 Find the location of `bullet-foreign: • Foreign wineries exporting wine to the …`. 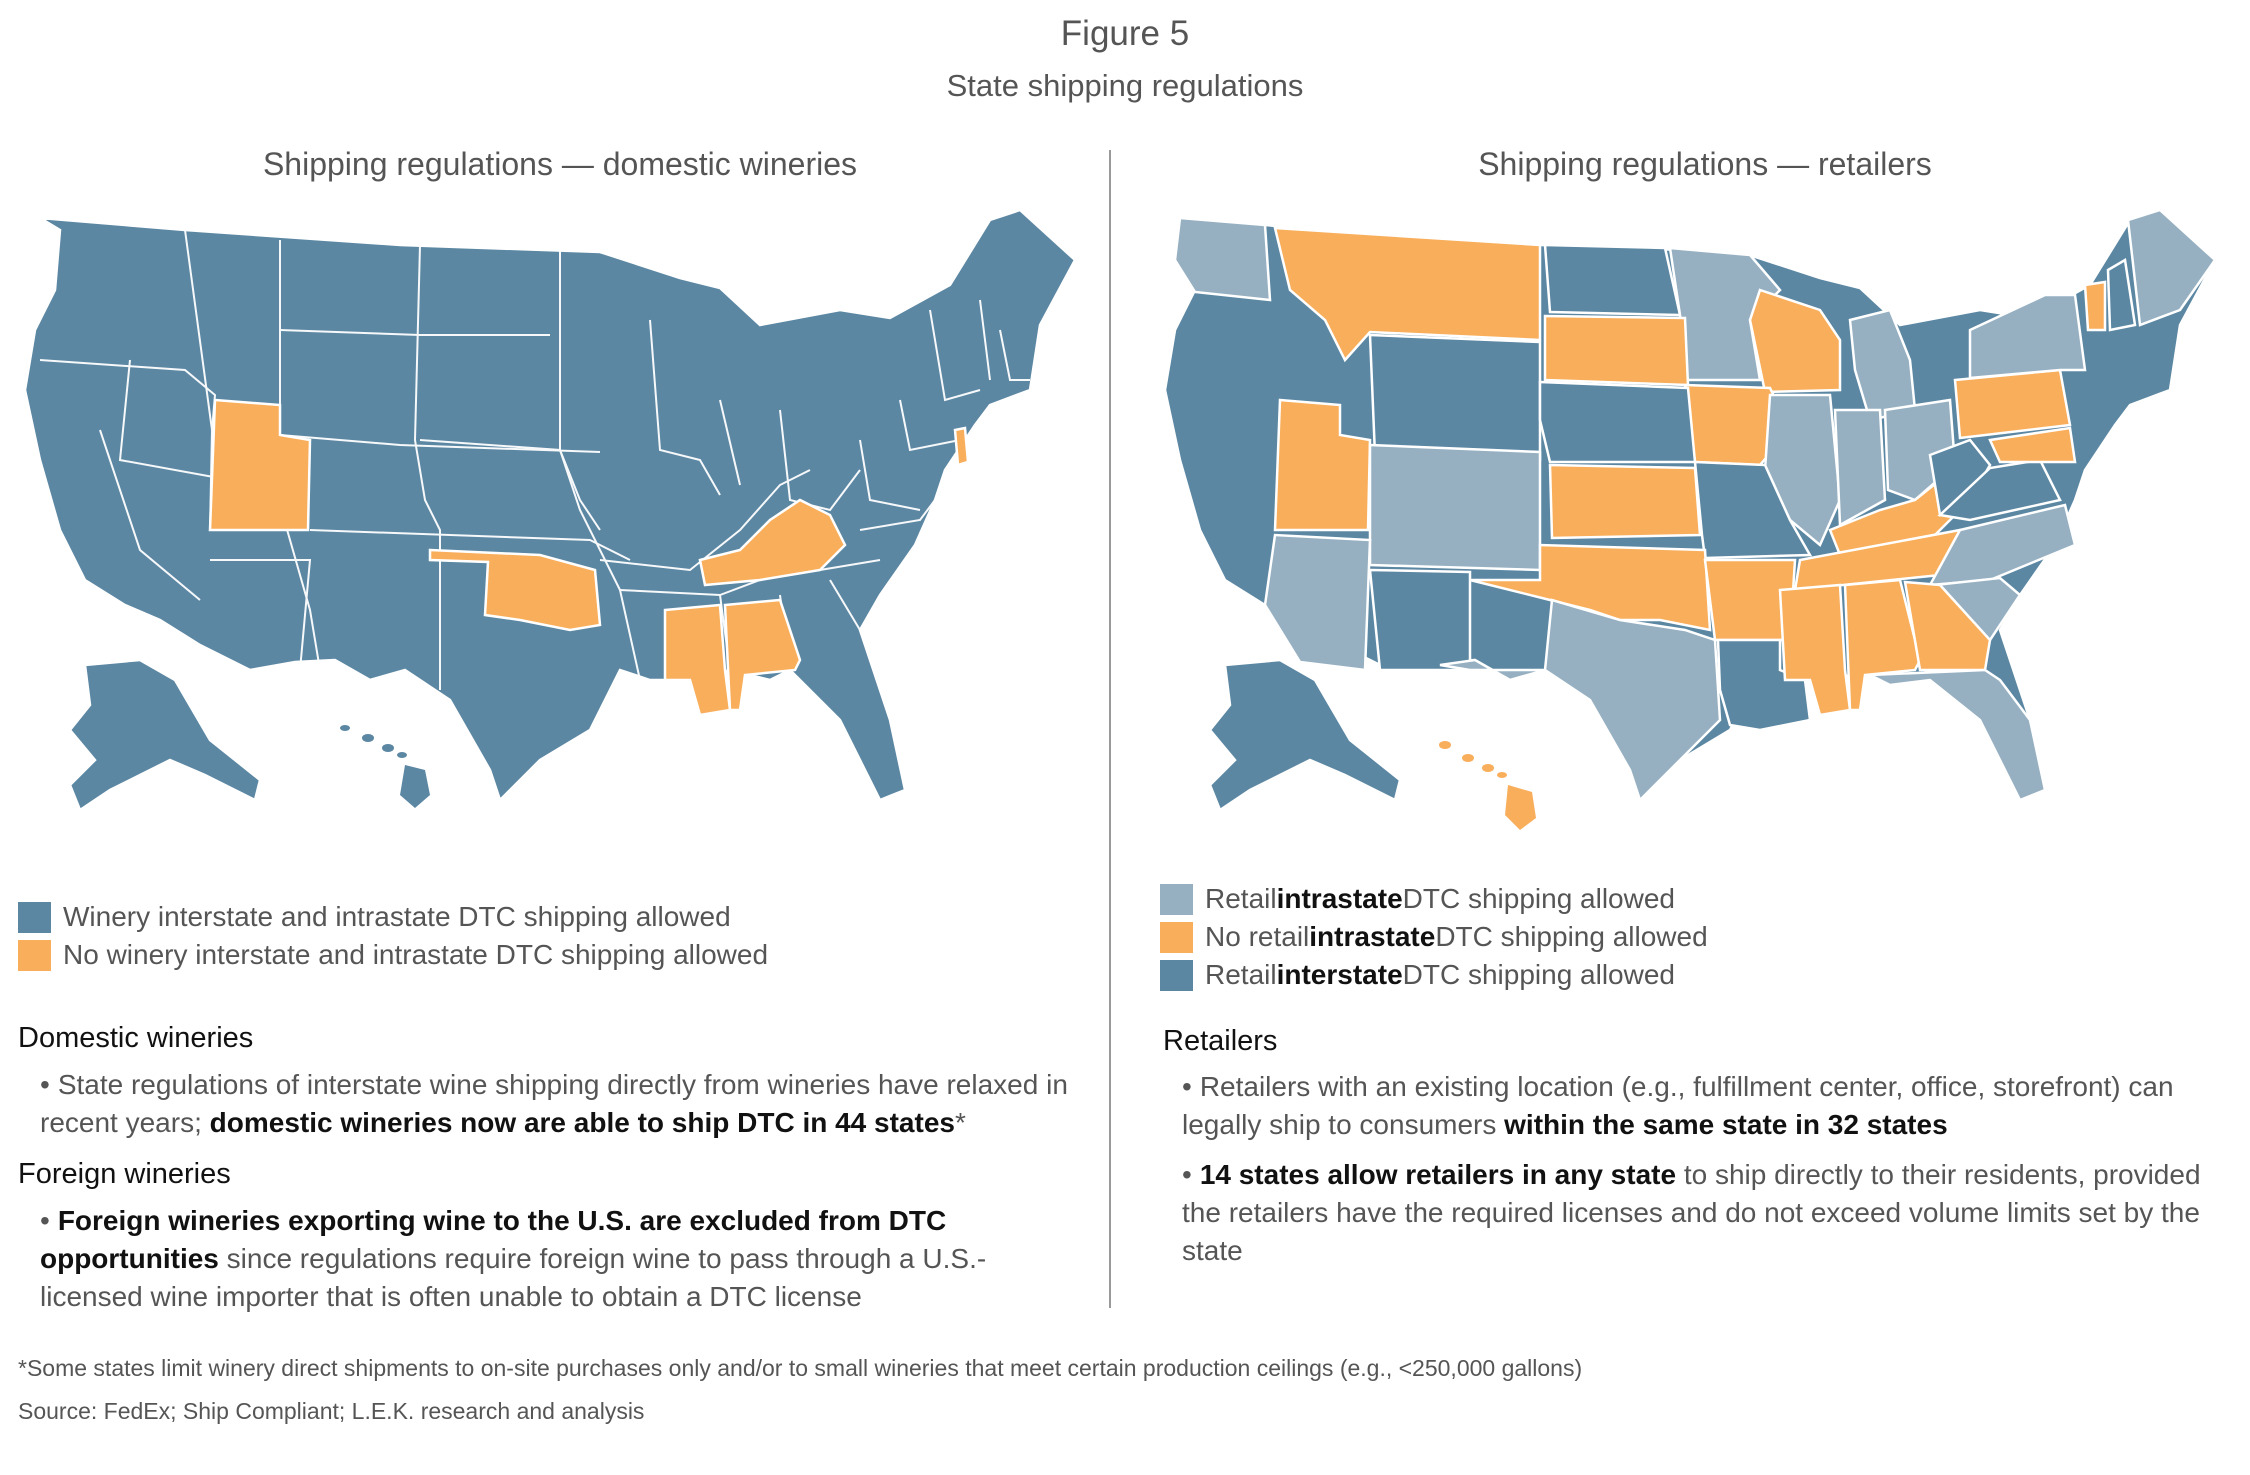

bullet-foreign: • Foreign wineries exporting wine to the … is located at coordinates (540, 1259).